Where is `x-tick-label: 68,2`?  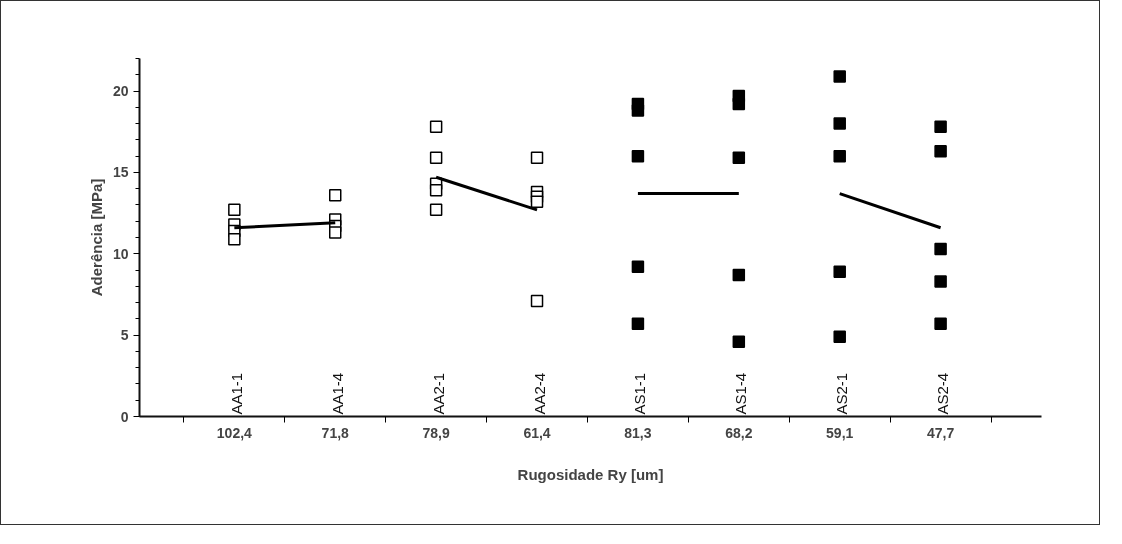 x-tick-label: 68,2 is located at coordinates (739, 432).